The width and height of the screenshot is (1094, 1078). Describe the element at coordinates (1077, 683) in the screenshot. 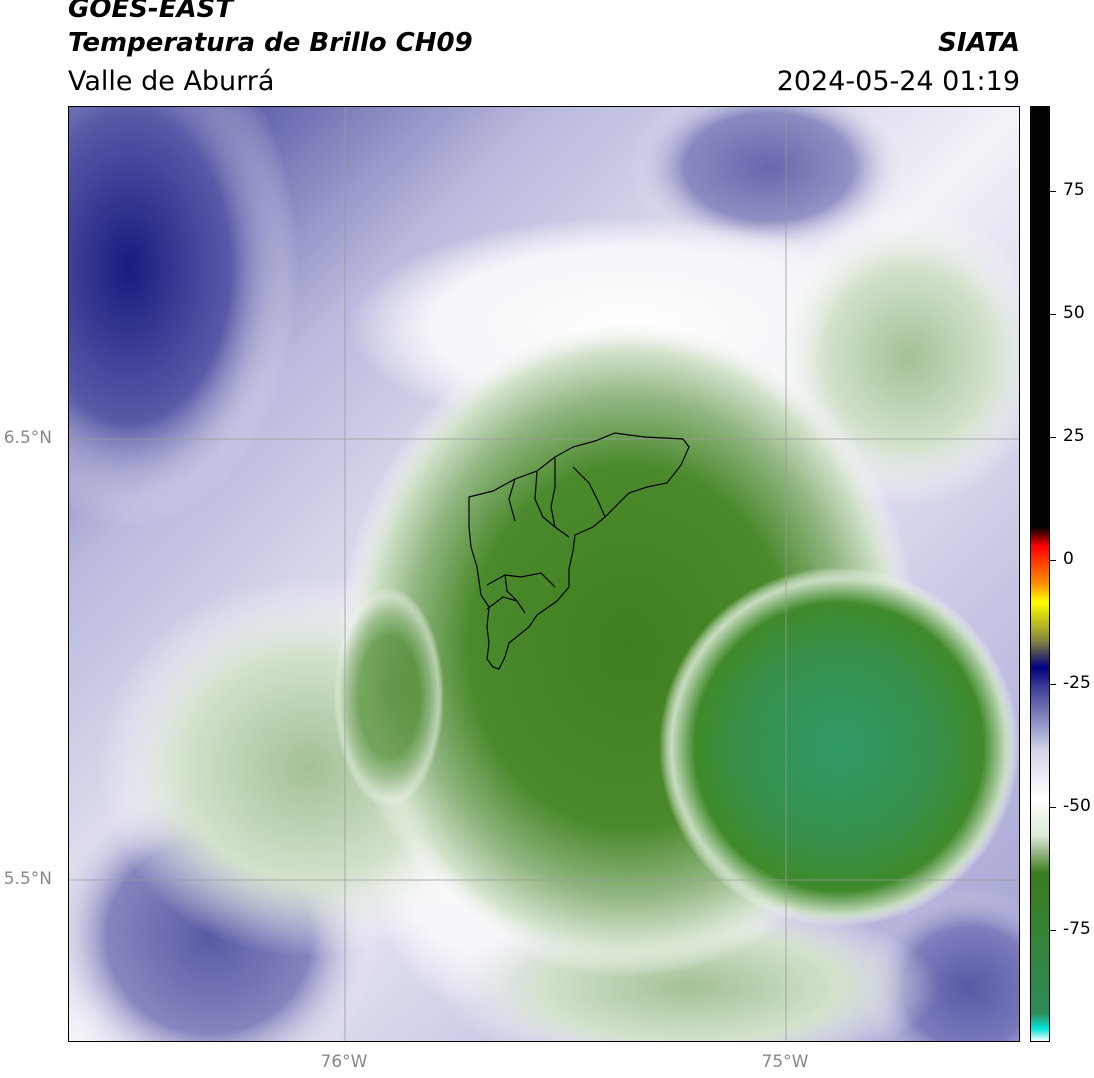

I see `colorbar-label-minus-25: -25` at that location.